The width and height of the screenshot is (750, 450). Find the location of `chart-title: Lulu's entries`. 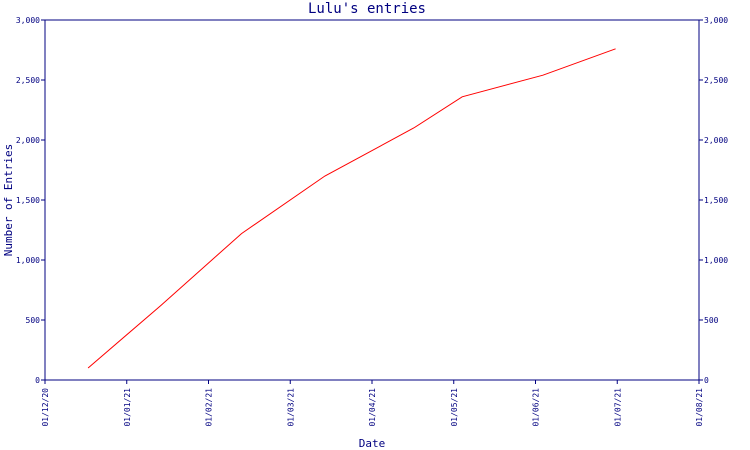

chart-title: Lulu's entries is located at coordinates (367, 9).